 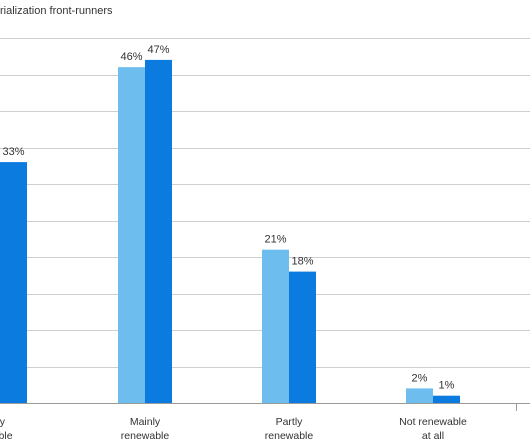 What do you see at coordinates (420, 378) in the screenshot?
I see `data-label: 2%` at bounding box center [420, 378].